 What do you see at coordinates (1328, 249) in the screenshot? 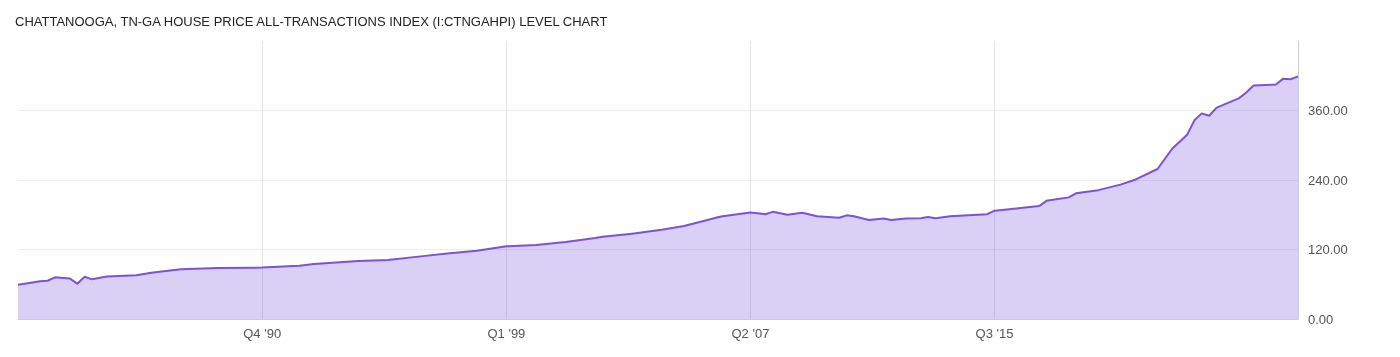
I see `y-tick-label: 120.00` at bounding box center [1328, 249].